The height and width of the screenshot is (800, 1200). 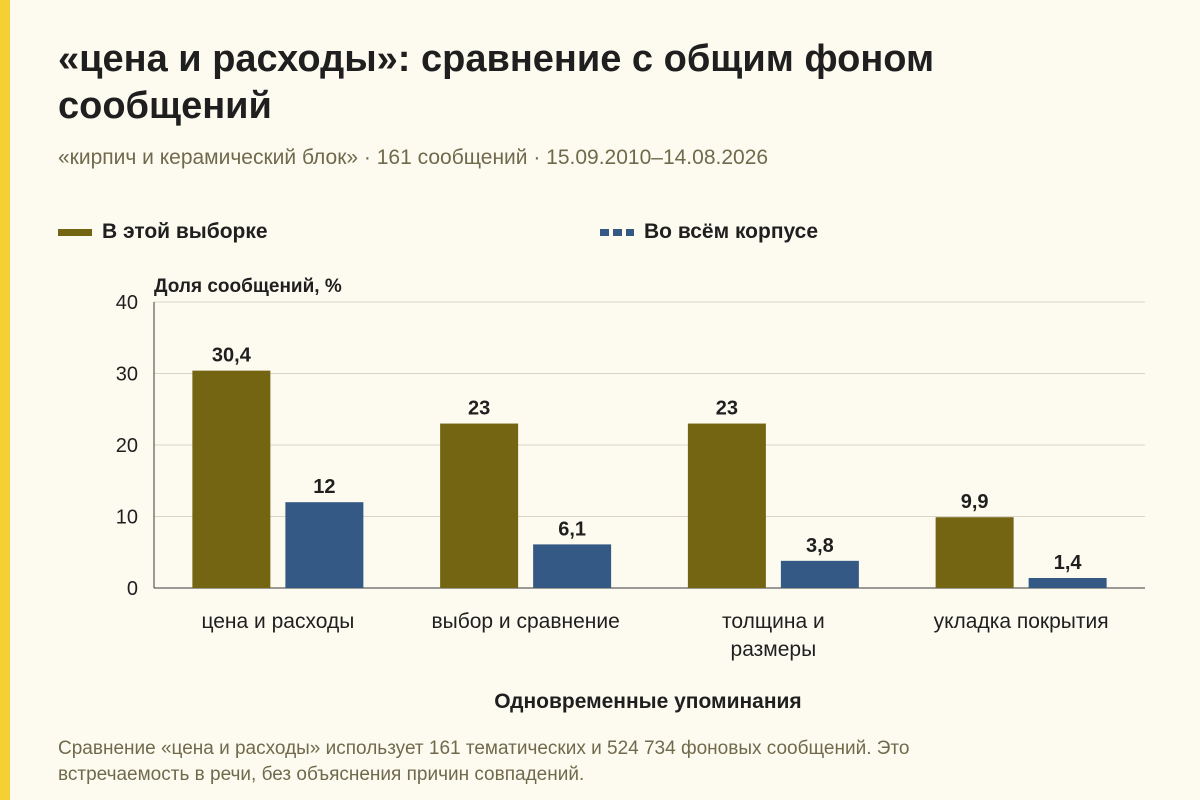 What do you see at coordinates (774, 649) in the screenshot?
I see `category-label-line: размеры` at bounding box center [774, 649].